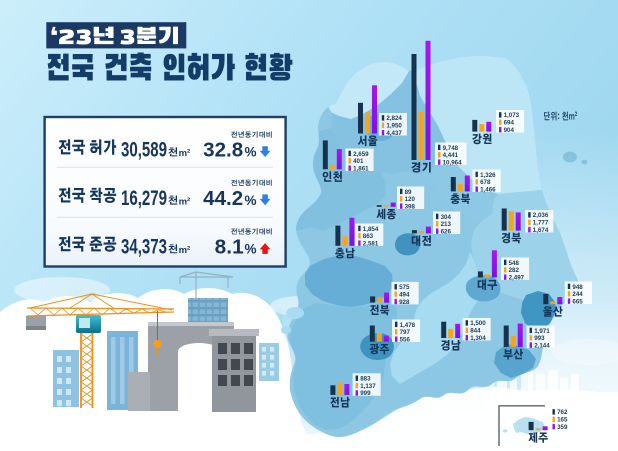 The height and width of the screenshot is (451, 618). Describe the element at coordinates (371, 229) in the screenshot. I see `svg-text: 1,854` at that location.